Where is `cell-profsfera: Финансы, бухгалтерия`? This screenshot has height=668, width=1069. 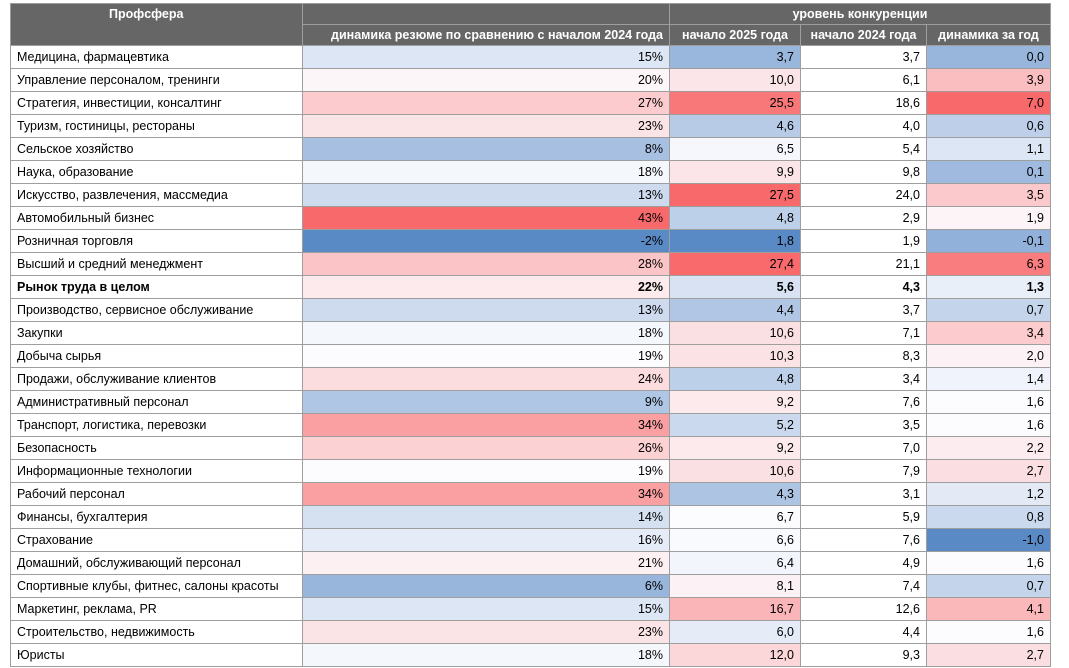 cell-profsfera: Финансы, бухгалтерия is located at coordinates (156, 517).